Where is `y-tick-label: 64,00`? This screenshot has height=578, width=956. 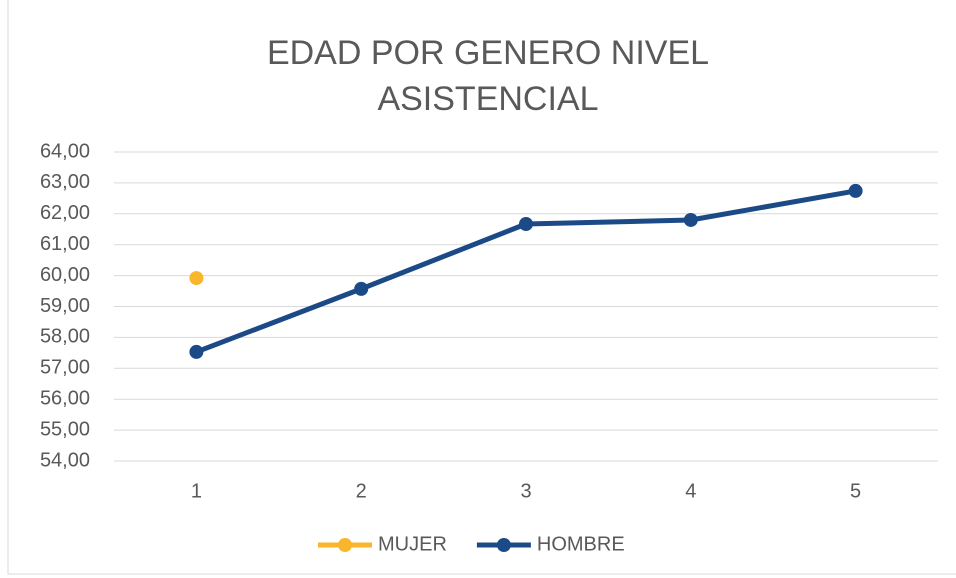 y-tick-label: 64,00 is located at coordinates (65, 151).